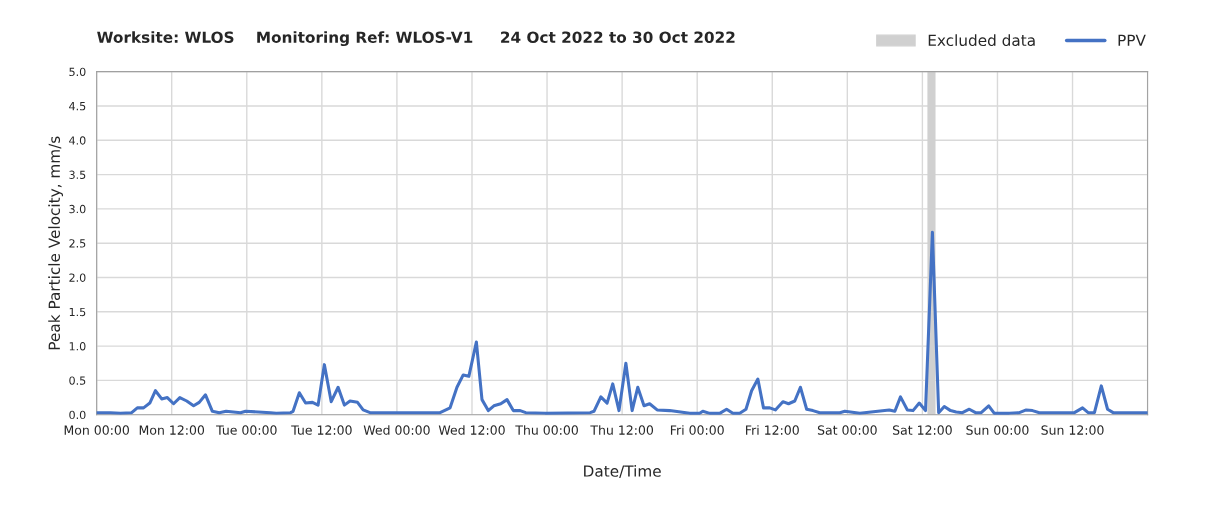 The height and width of the screenshot is (512, 1208). What do you see at coordinates (1072, 430) in the screenshot?
I see `x-tick-label: Sun 12:00` at bounding box center [1072, 430].